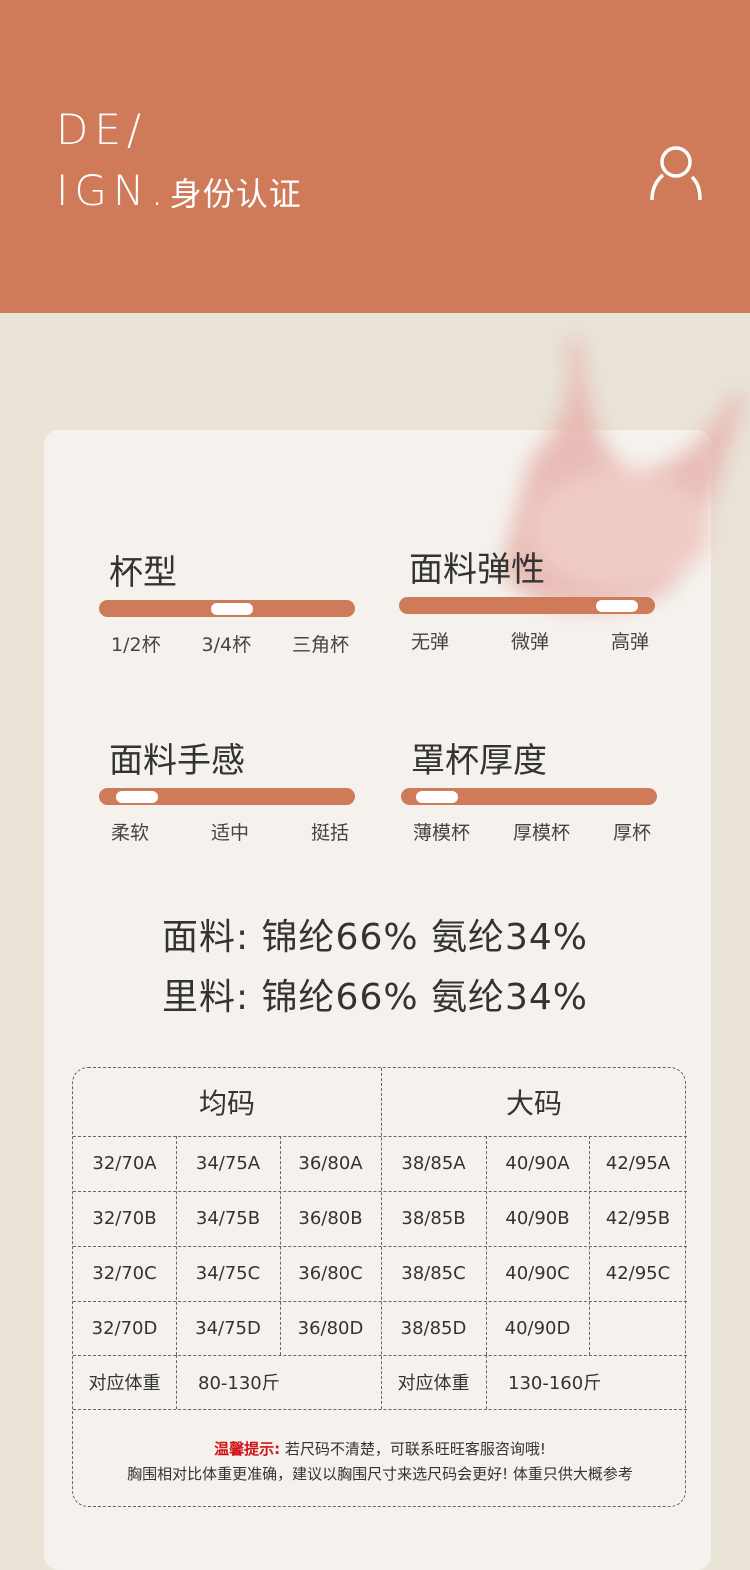  I want to click on slider-label: 薄模杯, so click(442, 833).